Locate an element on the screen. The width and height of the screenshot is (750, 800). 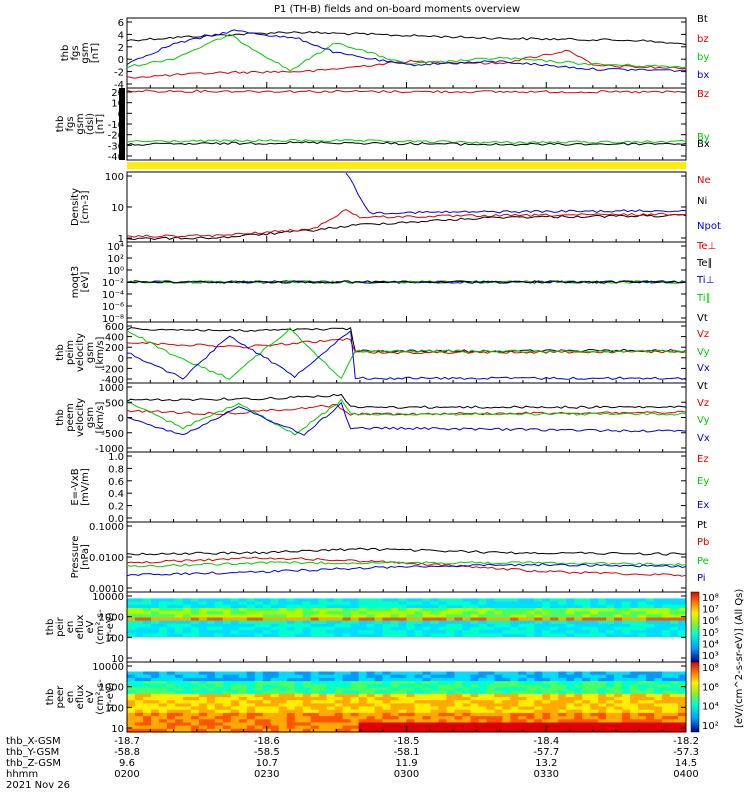
legend-entry: Vz is located at coordinates (703, 403).